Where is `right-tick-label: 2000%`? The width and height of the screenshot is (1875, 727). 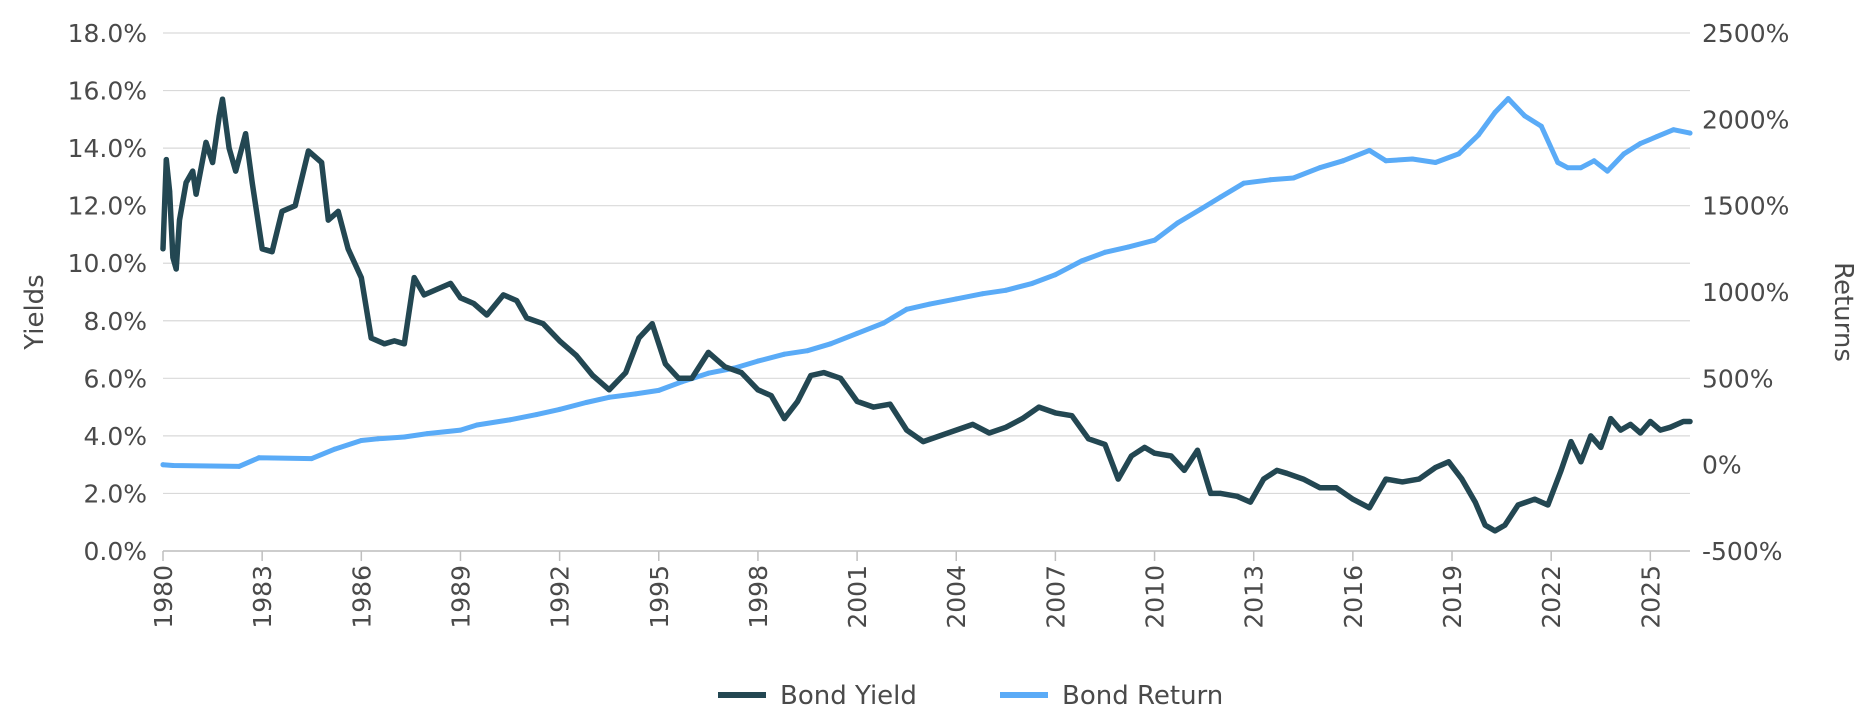 right-tick-label: 2000% is located at coordinates (1745, 119).